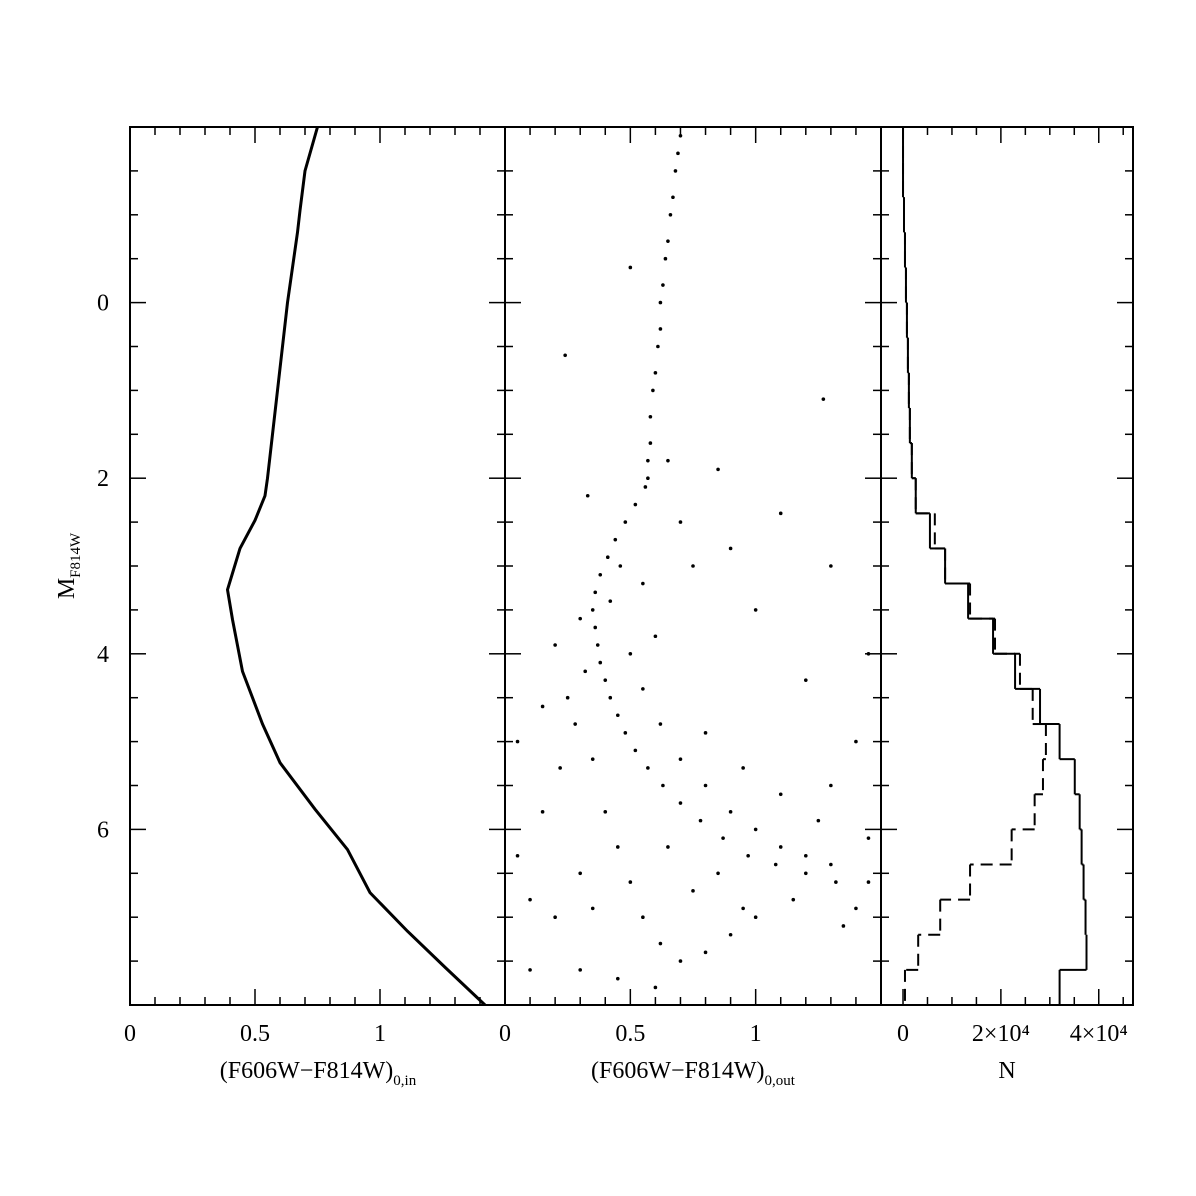 This screenshot has width=1196, height=1196. I want to click on y-tick-label: 6, so click(103, 830).